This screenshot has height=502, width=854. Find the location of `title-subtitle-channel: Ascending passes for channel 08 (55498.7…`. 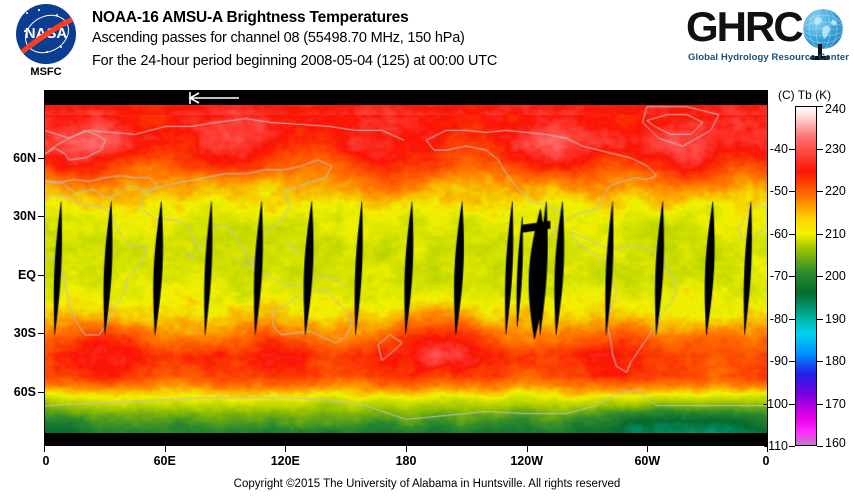

title-subtitle-channel: Ascending passes for channel 08 (55498.7… is located at coordinates (278, 38).